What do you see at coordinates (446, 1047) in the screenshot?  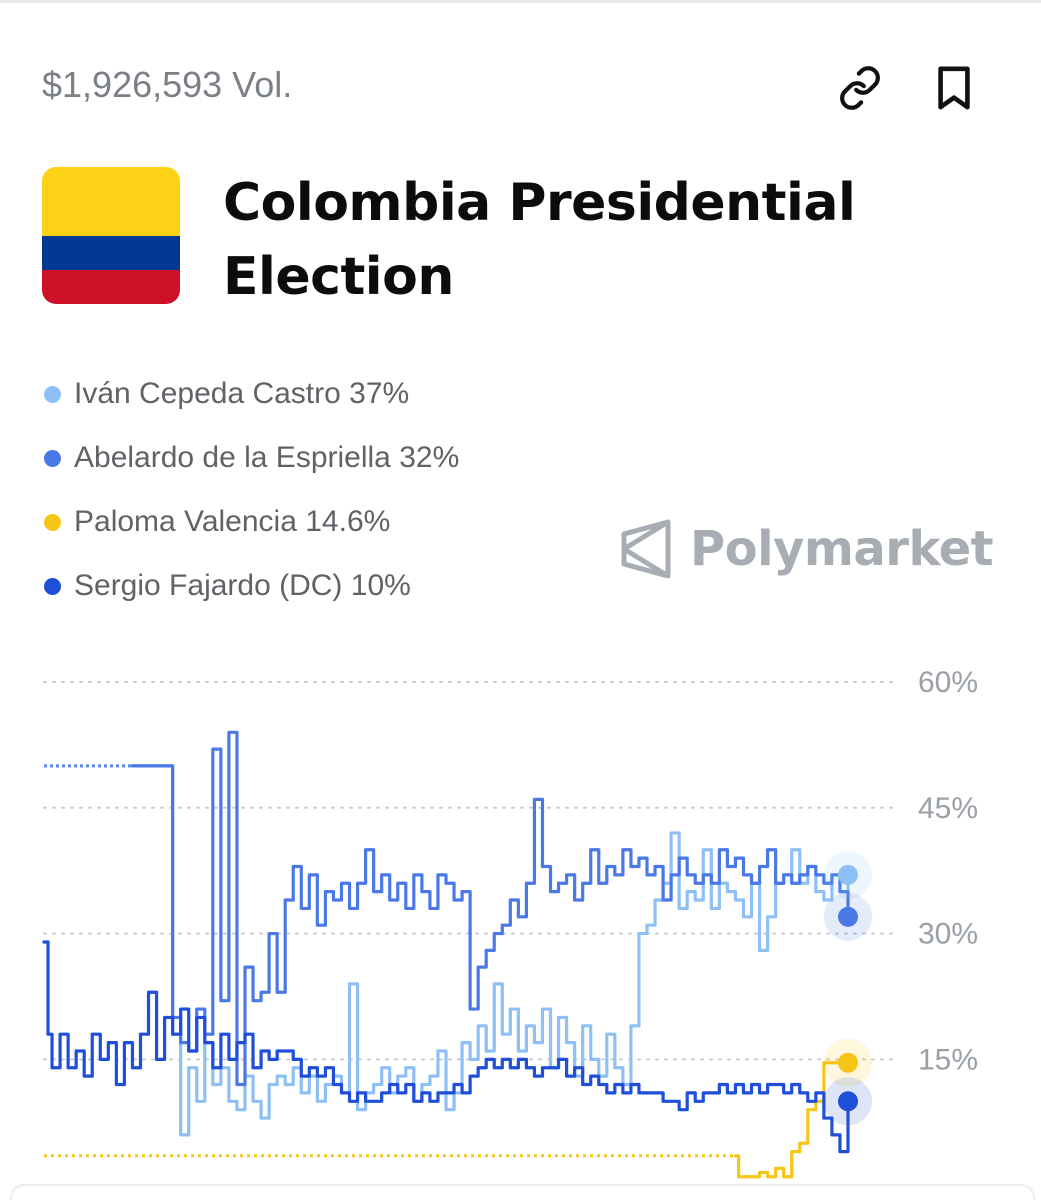 I see `series-line` at bounding box center [446, 1047].